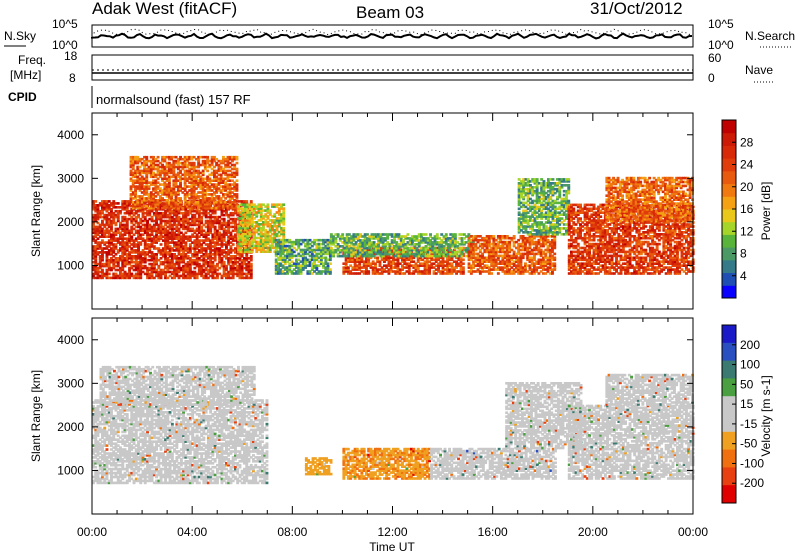 This screenshot has height=554, width=800. Describe the element at coordinates (743, 276) in the screenshot. I see `power-colorbar-tick: 4` at that location.